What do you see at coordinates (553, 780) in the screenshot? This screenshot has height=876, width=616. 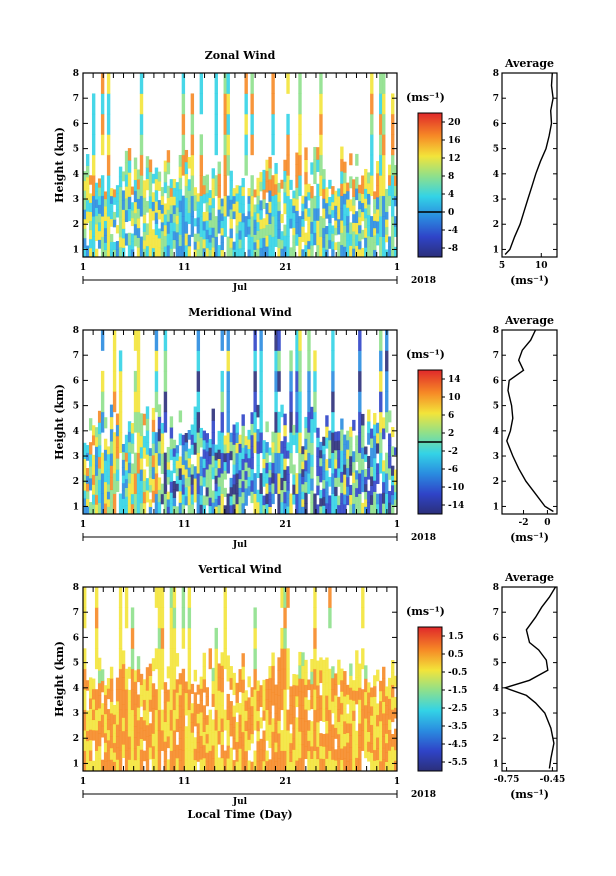 I see `average-x-tick-label: -0.45` at bounding box center [553, 780].